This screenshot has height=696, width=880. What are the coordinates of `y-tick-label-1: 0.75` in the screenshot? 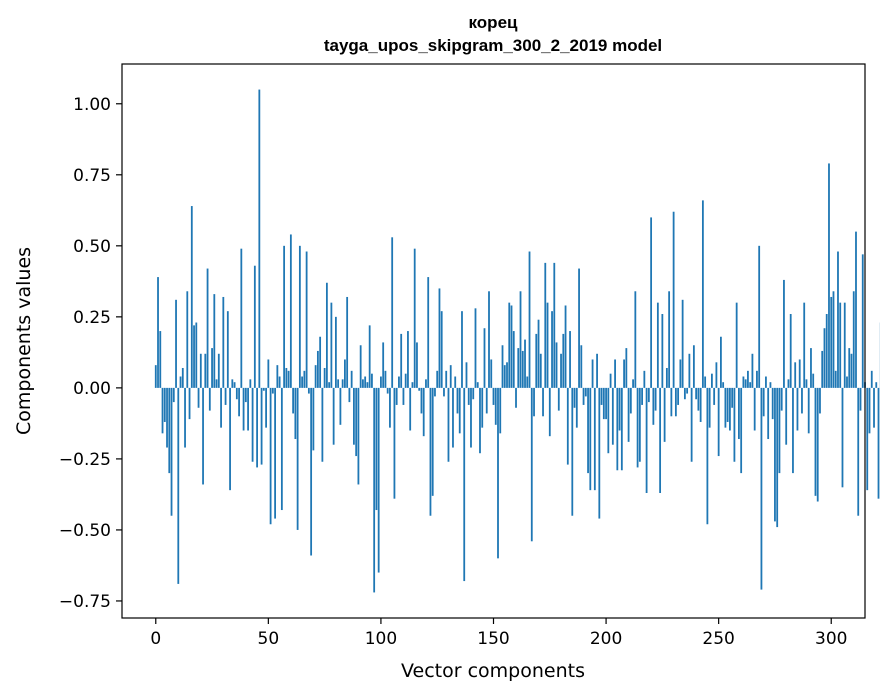 It's located at (92, 176).